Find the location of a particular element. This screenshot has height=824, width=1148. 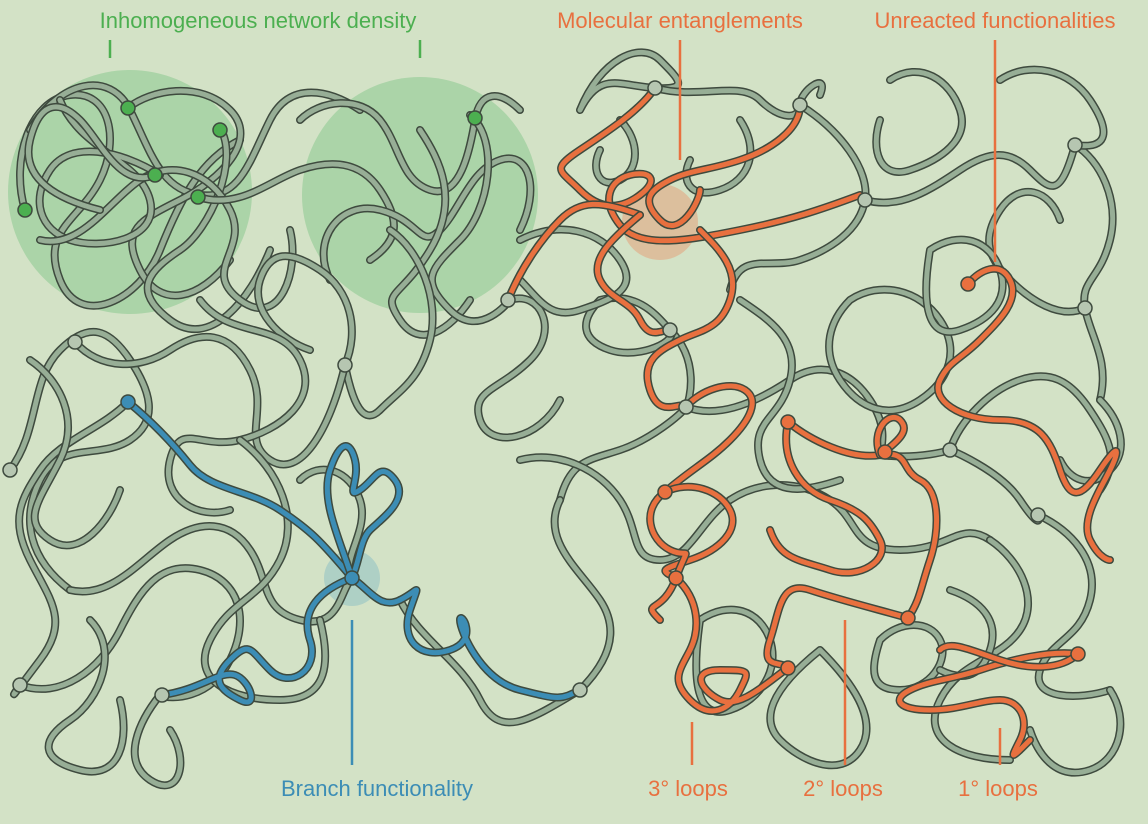

blue-branch-strands is located at coordinates (354, 552).